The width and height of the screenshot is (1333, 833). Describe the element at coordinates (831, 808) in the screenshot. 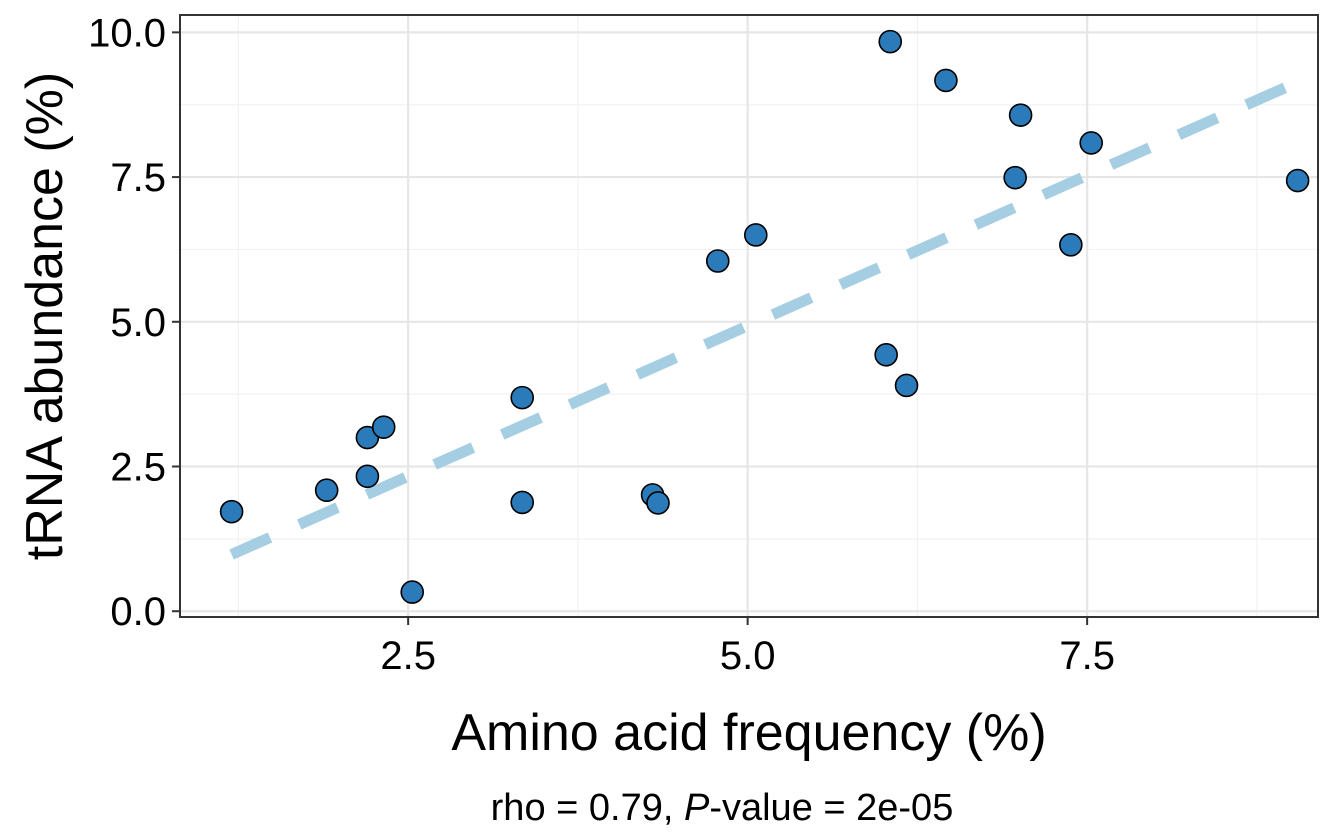

I see `caption-suffix: -value = 2e-05` at that location.